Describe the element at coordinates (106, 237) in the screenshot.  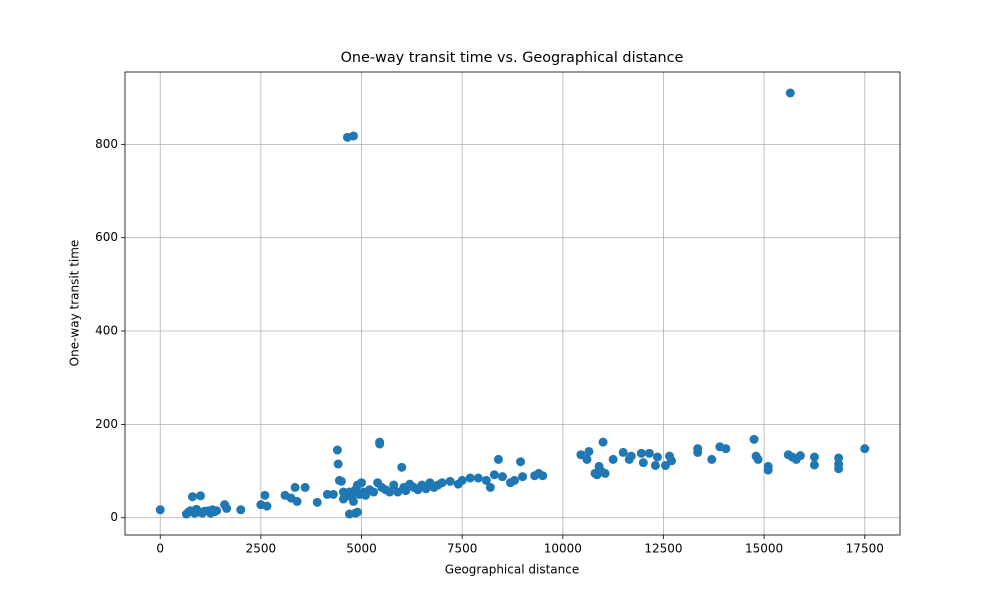
I see `y-tick-label: 600` at that location.